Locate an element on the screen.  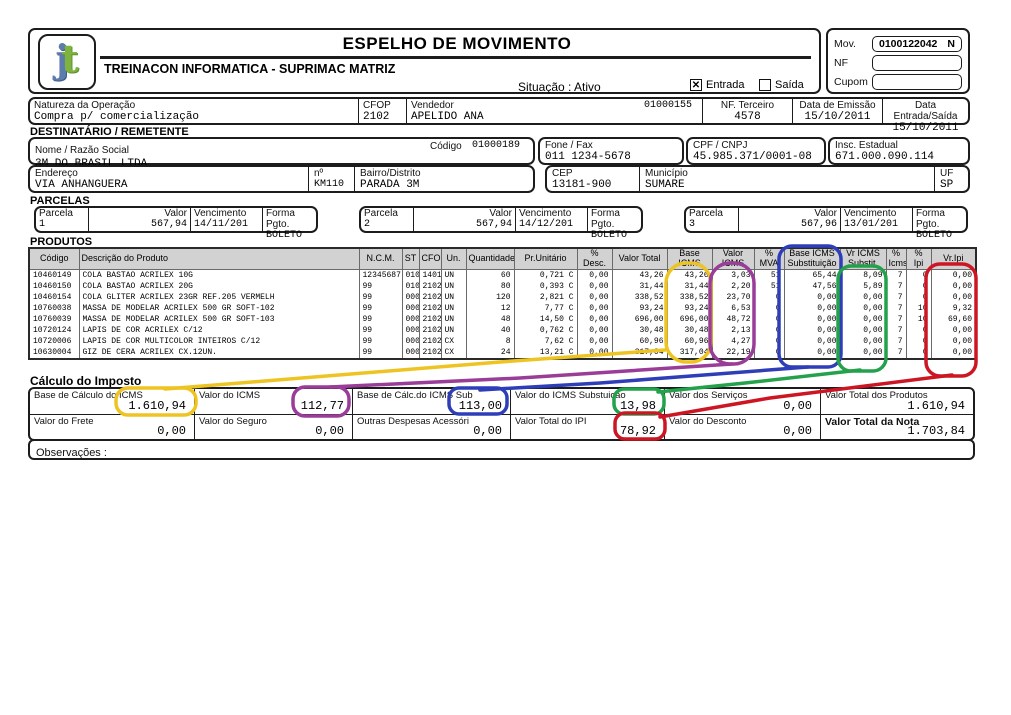
cfop-value: 2102 is located at coordinates (376, 117).